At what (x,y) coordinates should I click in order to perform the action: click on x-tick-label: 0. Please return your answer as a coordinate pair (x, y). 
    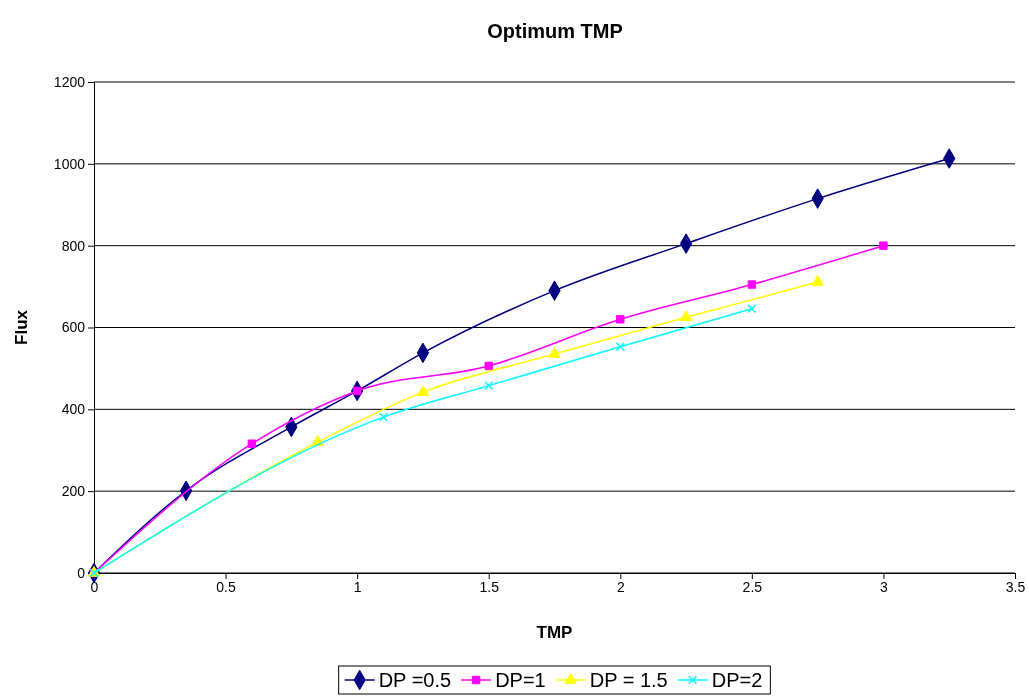
    Looking at the image, I should click on (94, 586).